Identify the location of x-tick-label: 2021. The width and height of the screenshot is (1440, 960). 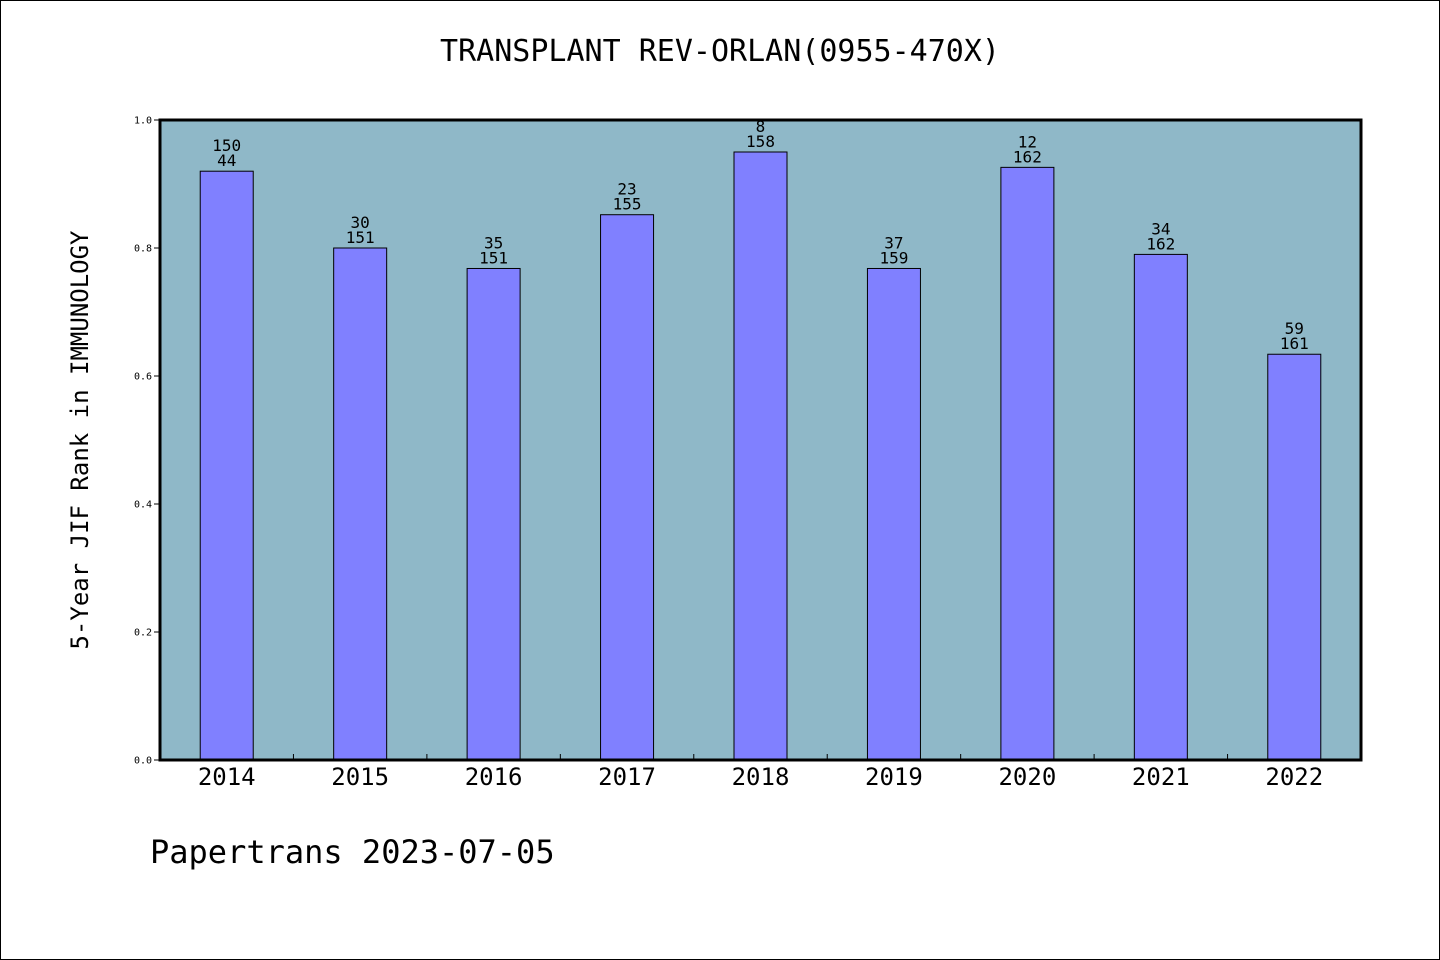
(1161, 777).